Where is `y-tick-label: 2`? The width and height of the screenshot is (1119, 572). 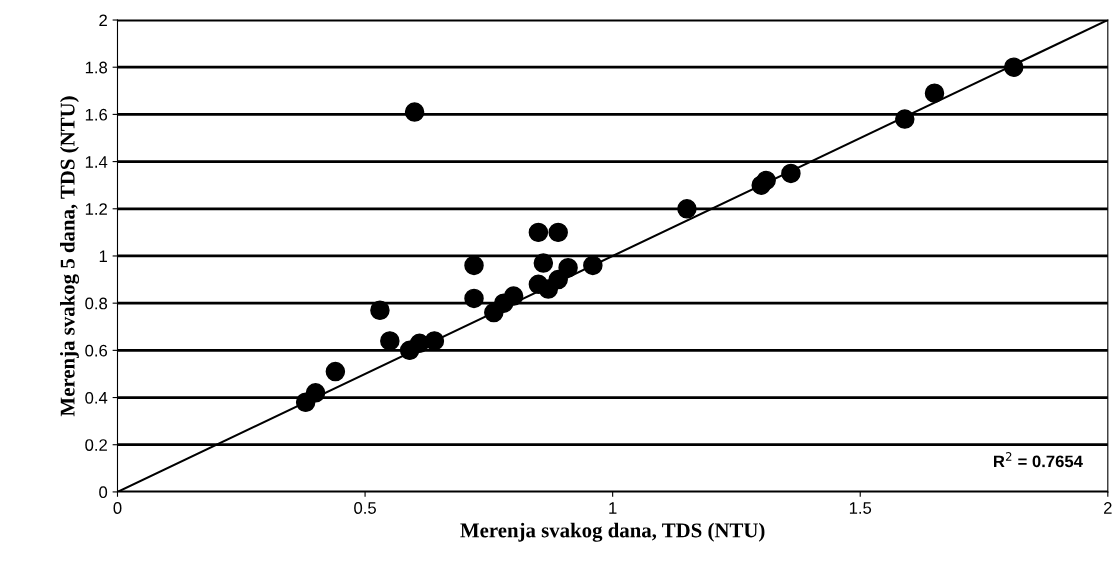
y-tick-label: 2 is located at coordinates (103, 20).